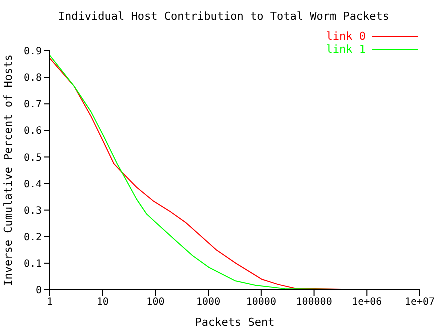 This screenshot has height=336, width=448. What do you see at coordinates (33, 52) in the screenshot?
I see `y-tick-label: 0.9` at bounding box center [33, 52].